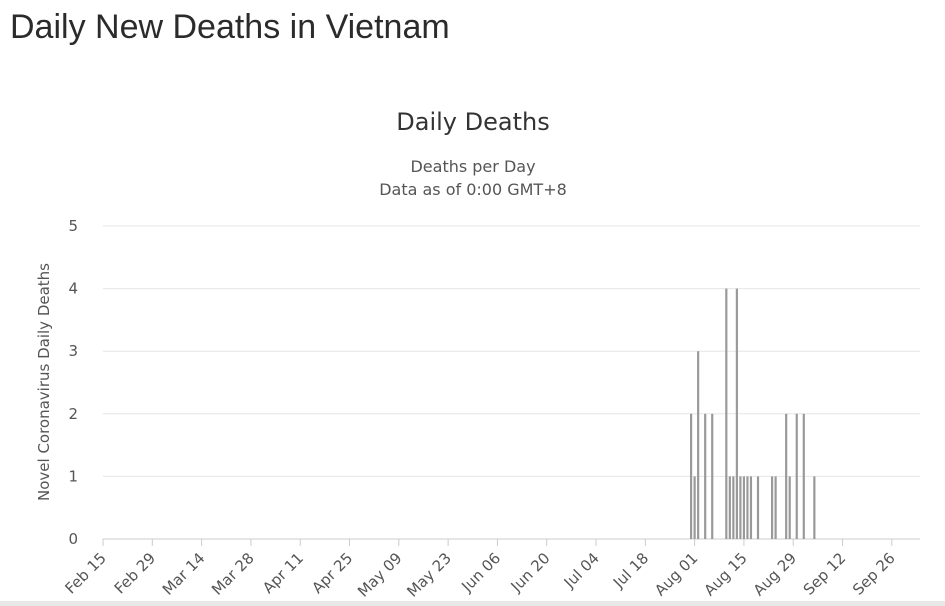 The height and width of the screenshot is (606, 945). Describe the element at coordinates (581, 570) in the screenshot. I see `x-tick-label: Jul 04` at that location.